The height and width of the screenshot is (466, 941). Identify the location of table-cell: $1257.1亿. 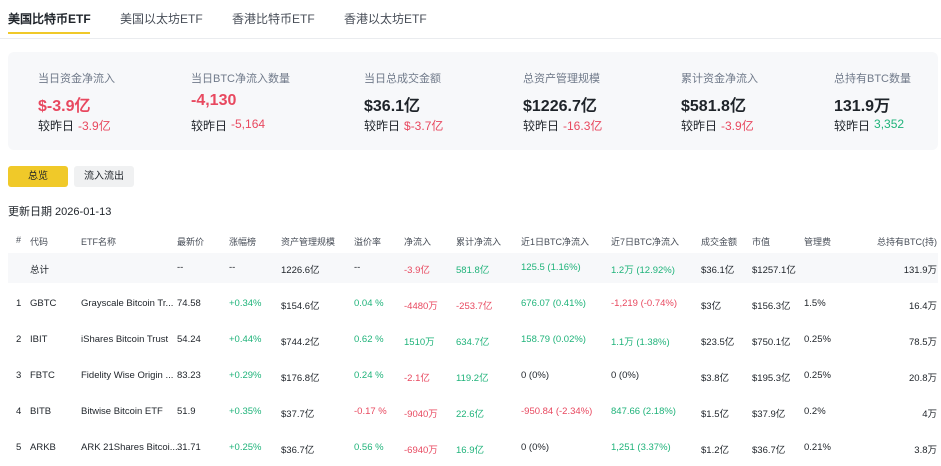
(774, 270).